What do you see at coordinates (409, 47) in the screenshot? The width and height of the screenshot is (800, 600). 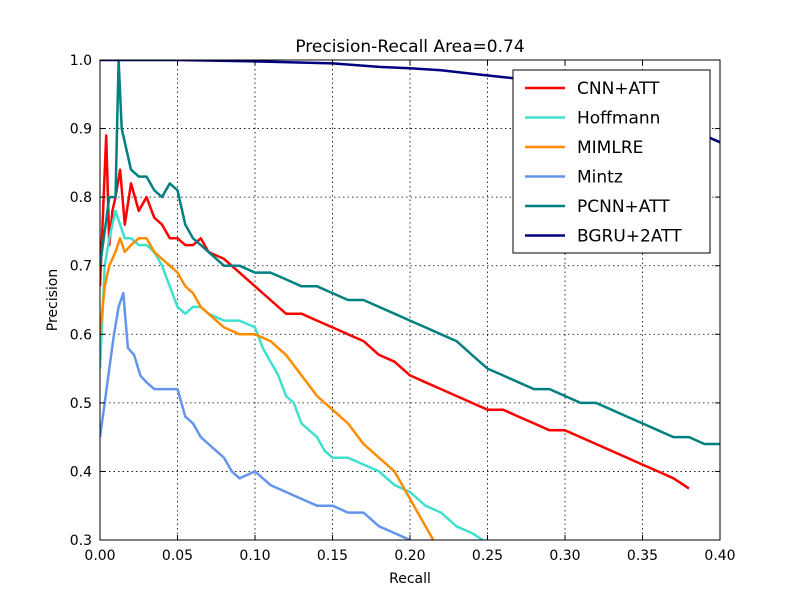 I see `chart-title: Precision-Recall Area=0.74` at bounding box center [409, 47].